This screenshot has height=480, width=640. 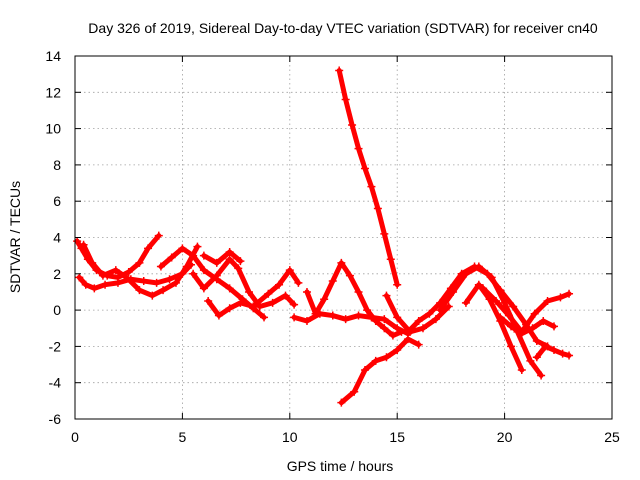 I want to click on series-sat-j, so click(x=368, y=177).